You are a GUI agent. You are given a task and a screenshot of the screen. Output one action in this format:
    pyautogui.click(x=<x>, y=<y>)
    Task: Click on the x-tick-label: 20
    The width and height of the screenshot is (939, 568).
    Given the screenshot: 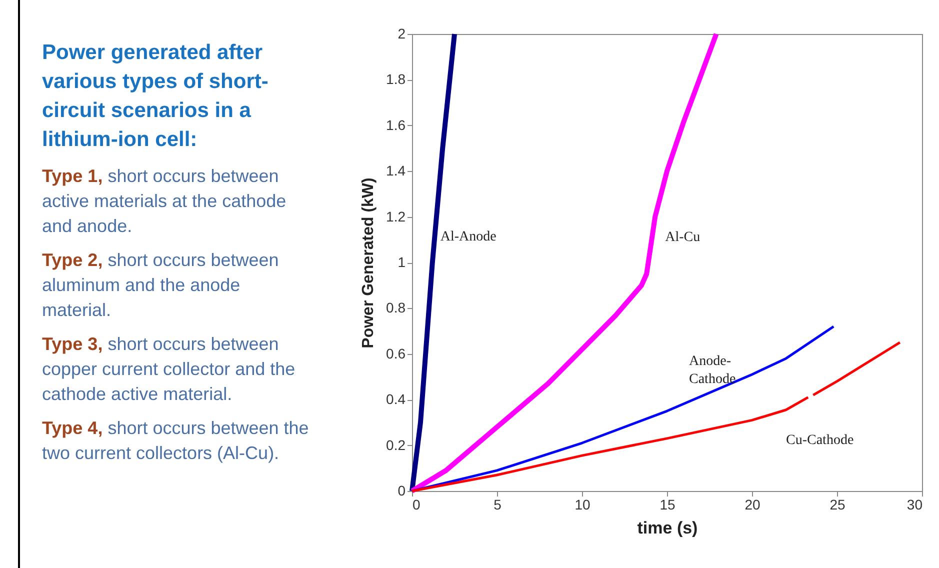 What is the action you would take?
    pyautogui.click(x=752, y=504)
    